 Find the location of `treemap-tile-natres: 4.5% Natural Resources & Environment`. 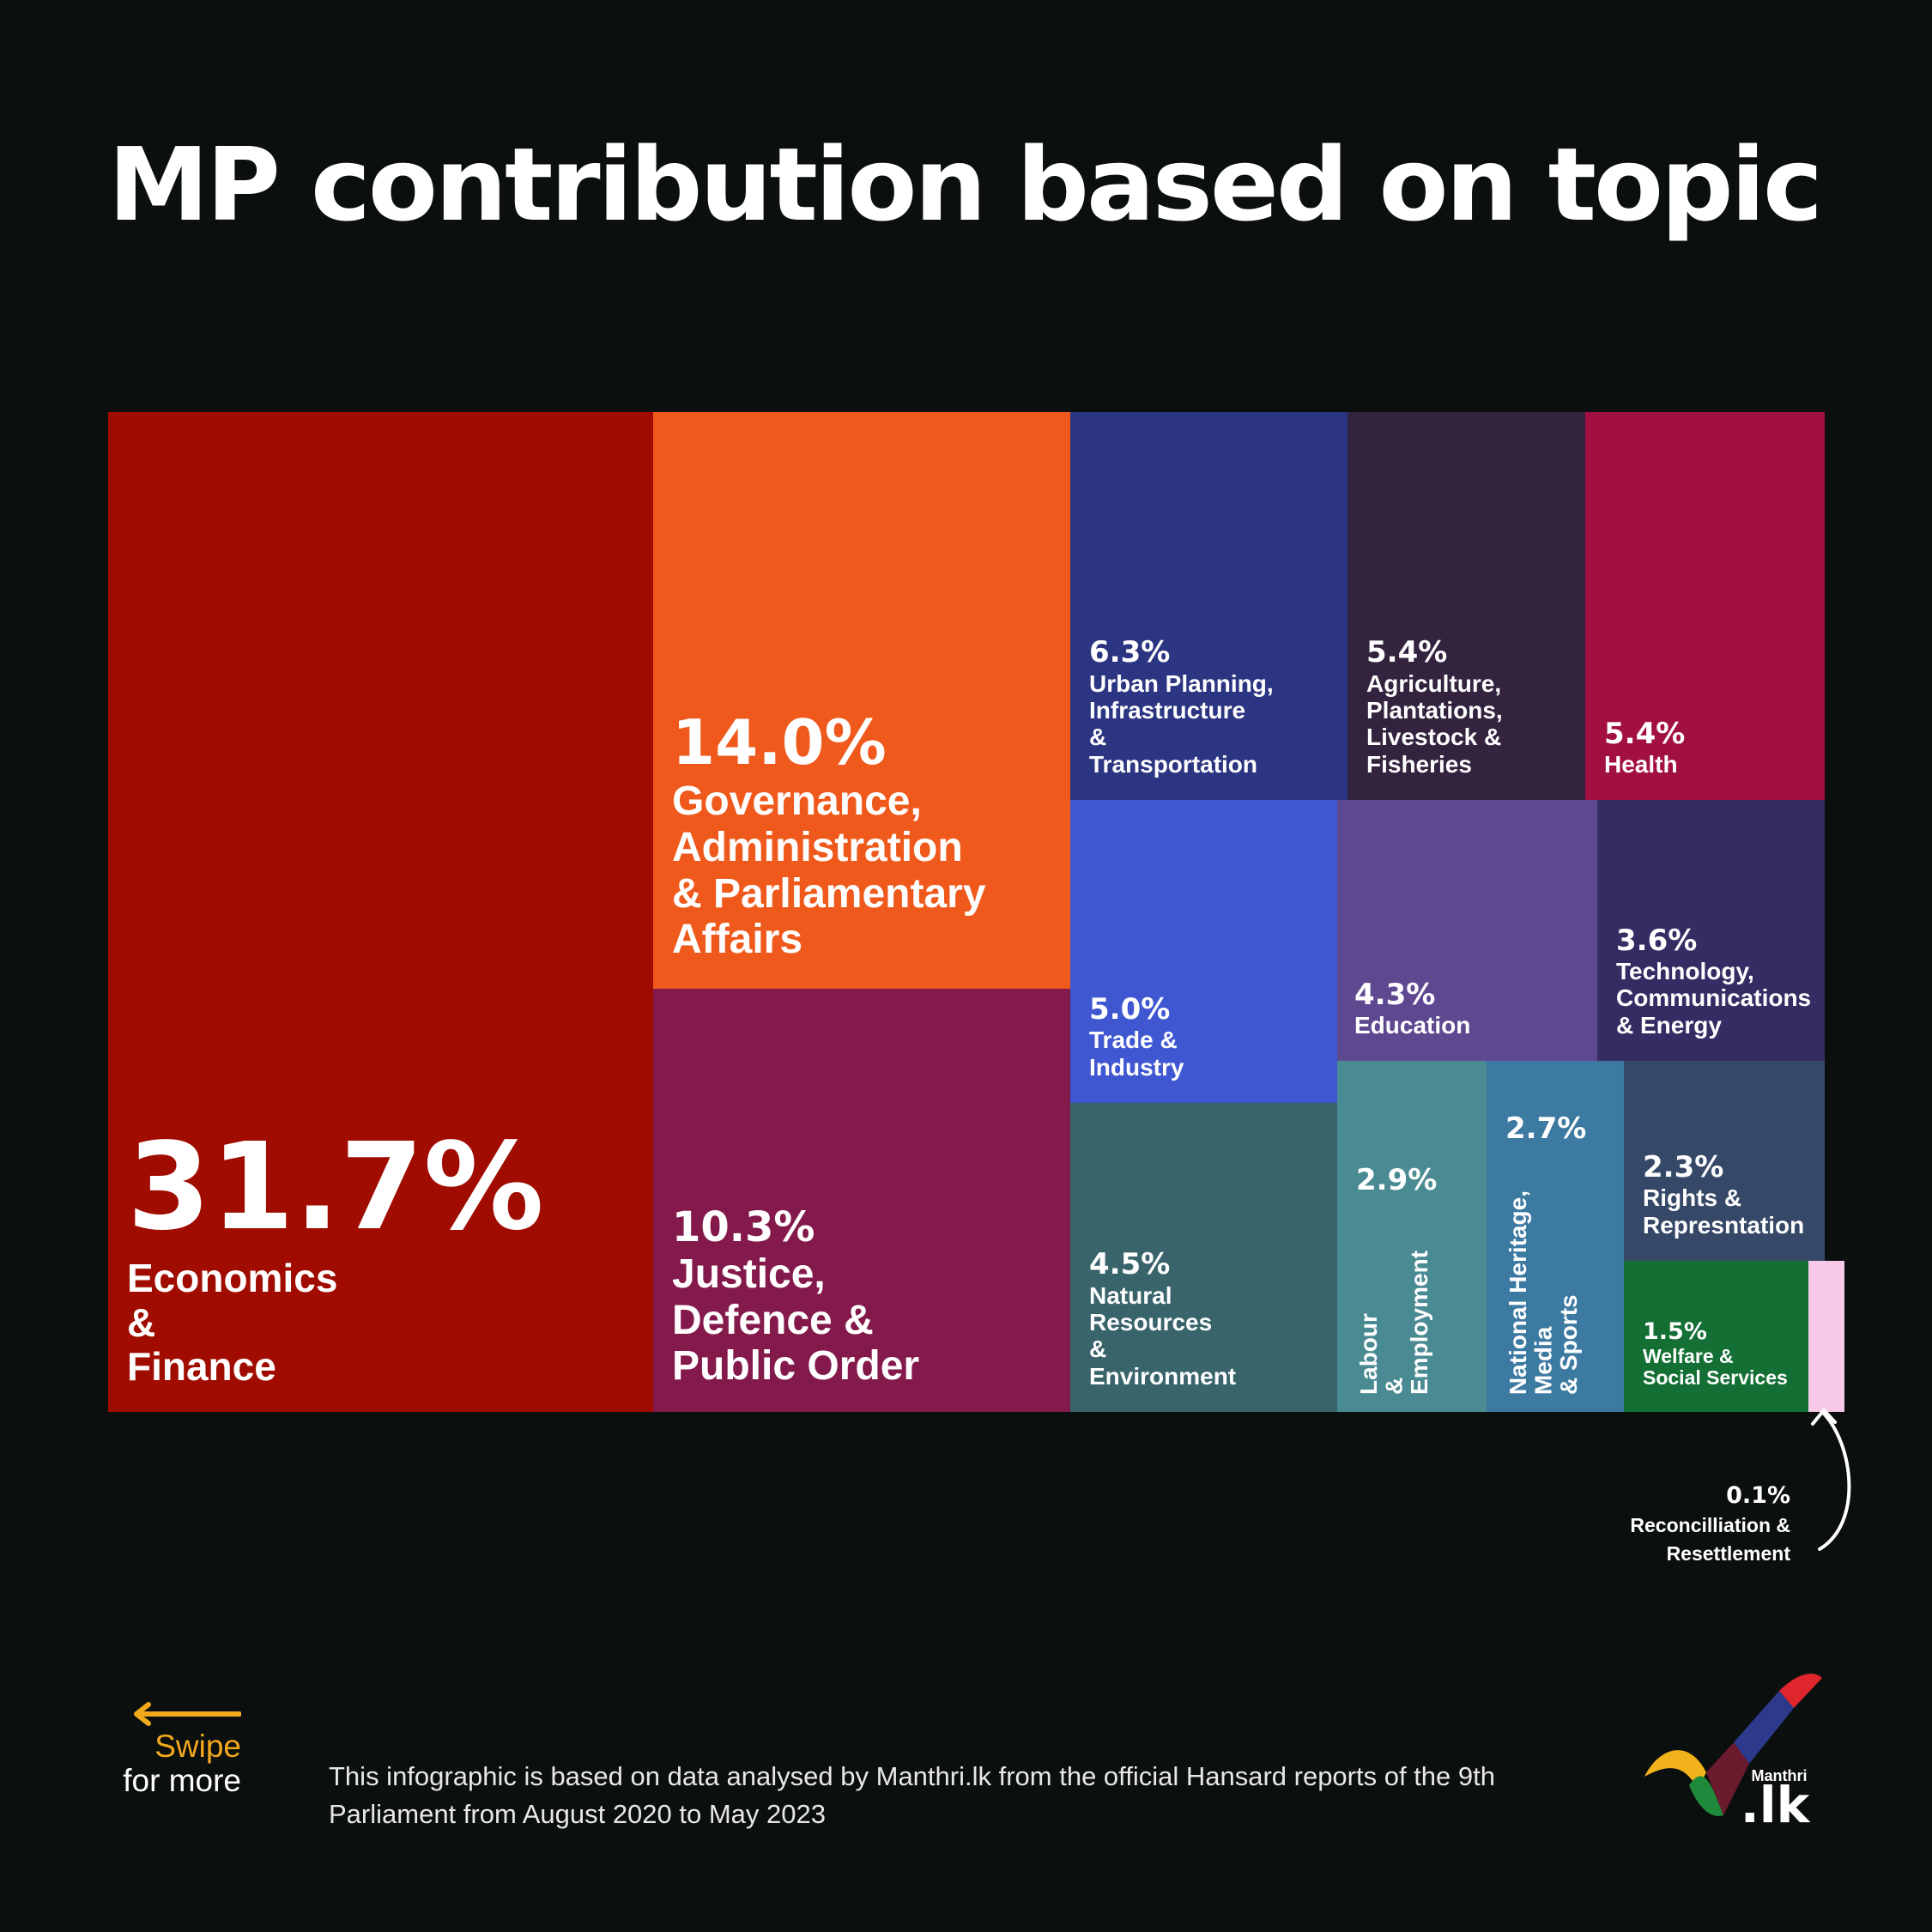

treemap-tile-natres: 4.5% Natural Resources & Environment is located at coordinates (1203, 1257).